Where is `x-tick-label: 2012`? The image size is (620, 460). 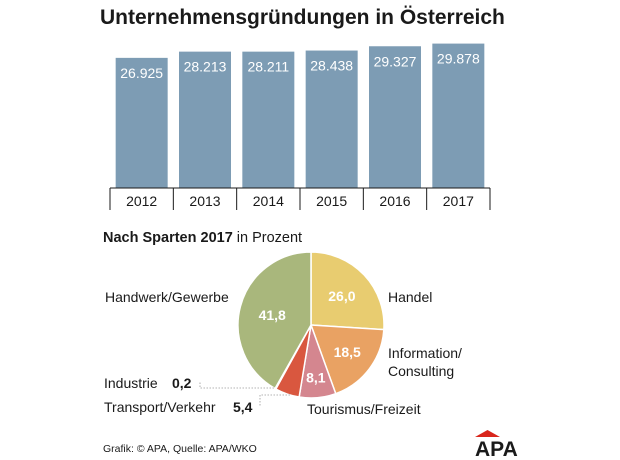 x-tick-label: 2012 is located at coordinates (141, 201).